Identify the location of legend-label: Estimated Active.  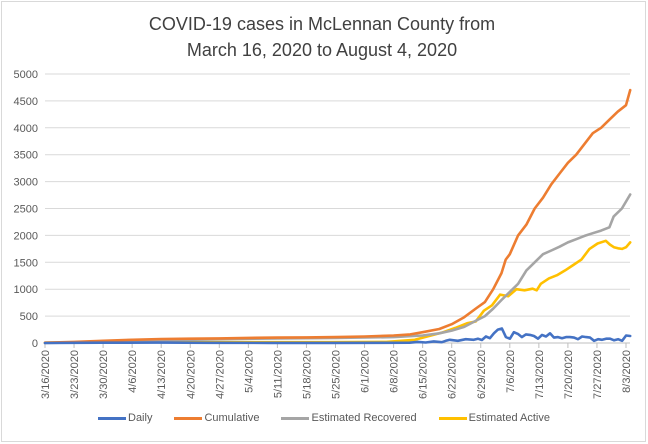
(509, 418).